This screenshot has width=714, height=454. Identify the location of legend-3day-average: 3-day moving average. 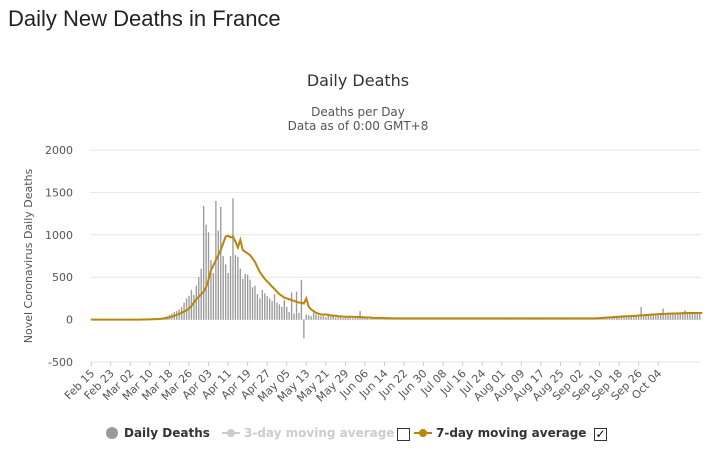
(308, 433).